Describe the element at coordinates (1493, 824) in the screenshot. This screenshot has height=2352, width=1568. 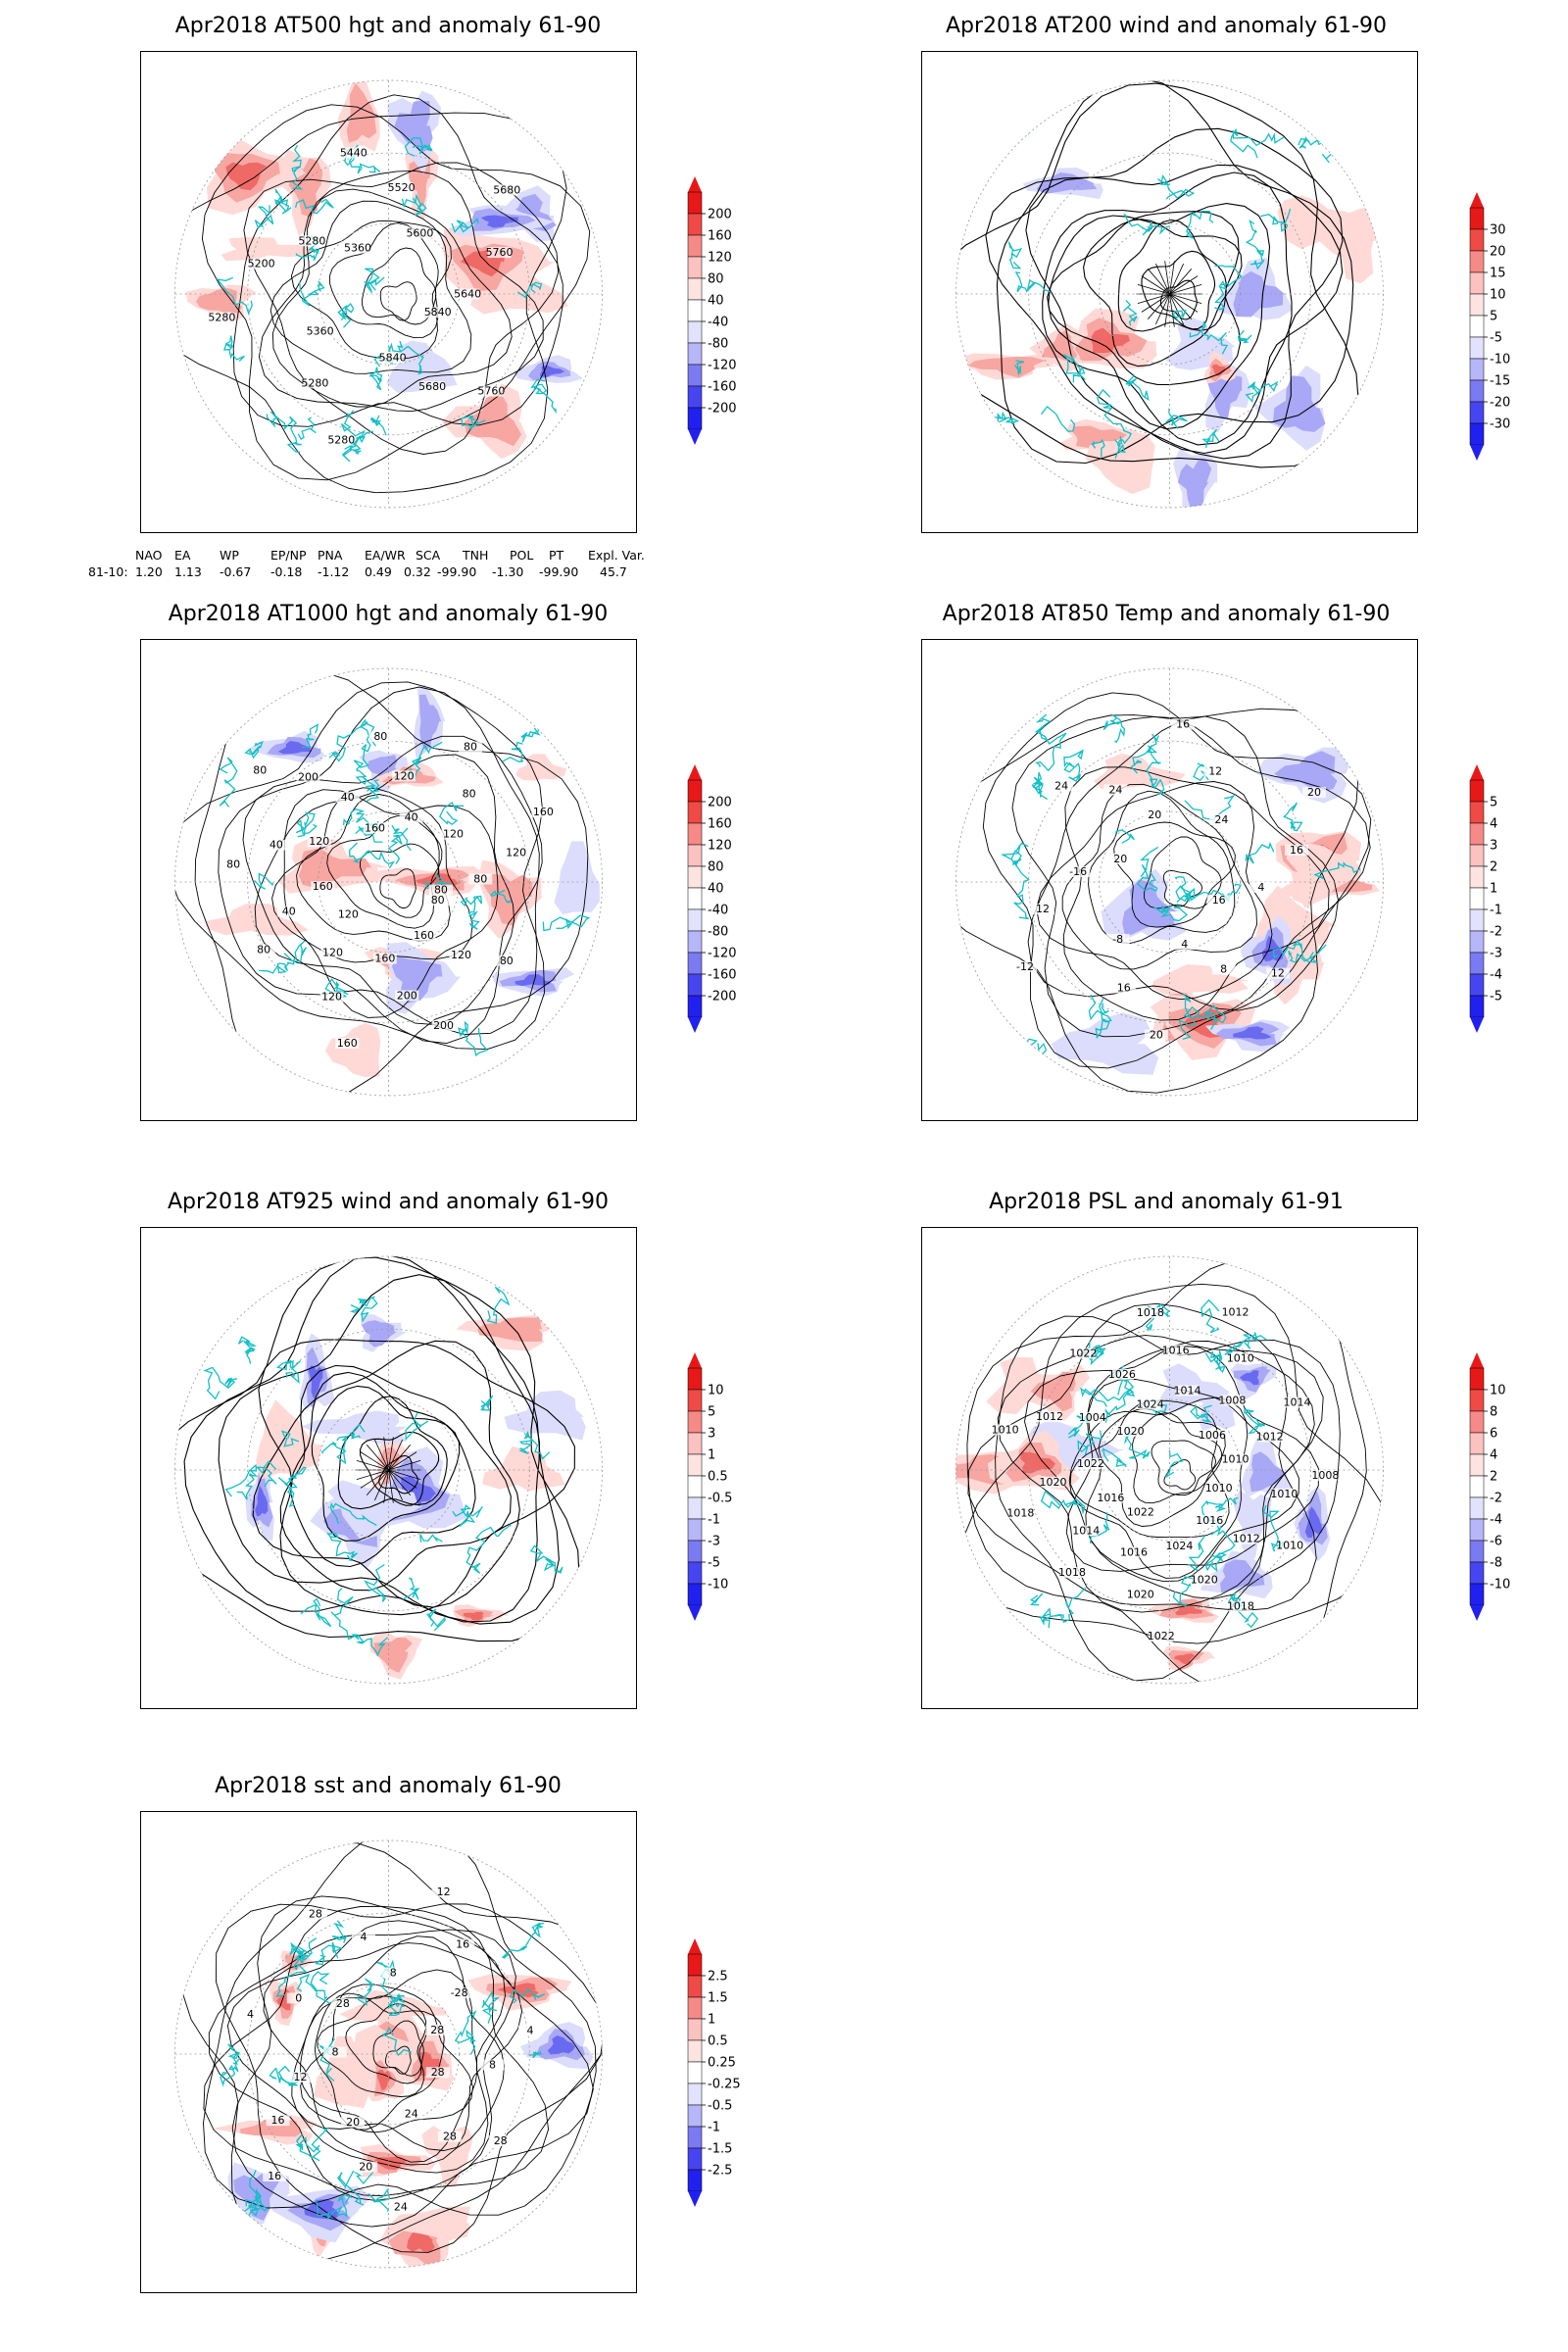
I see `colorbar-tick-label: 4` at that location.